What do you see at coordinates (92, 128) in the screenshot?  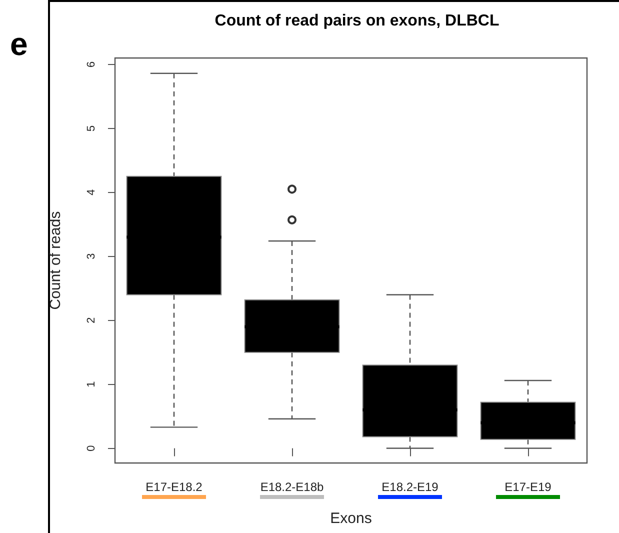 I see `y-tick-label: 5` at bounding box center [92, 128].